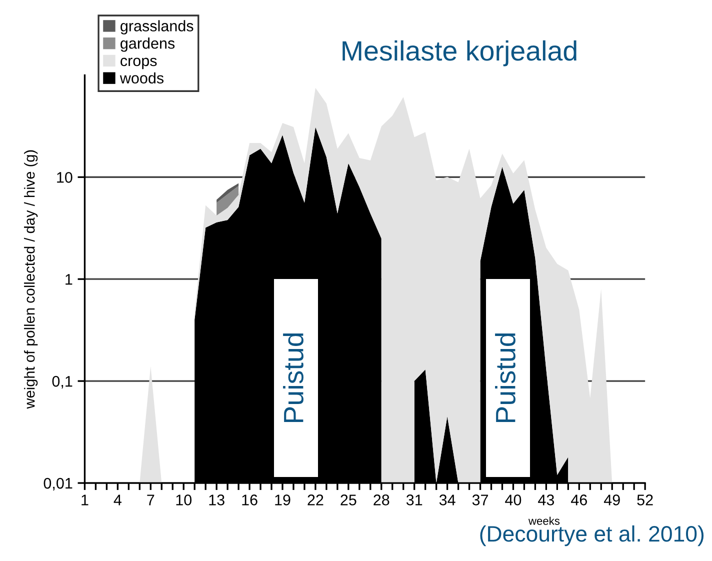  Describe the element at coordinates (592, 535) in the screenshot. I see `text: (Decourtye et al. 2010)` at that location.